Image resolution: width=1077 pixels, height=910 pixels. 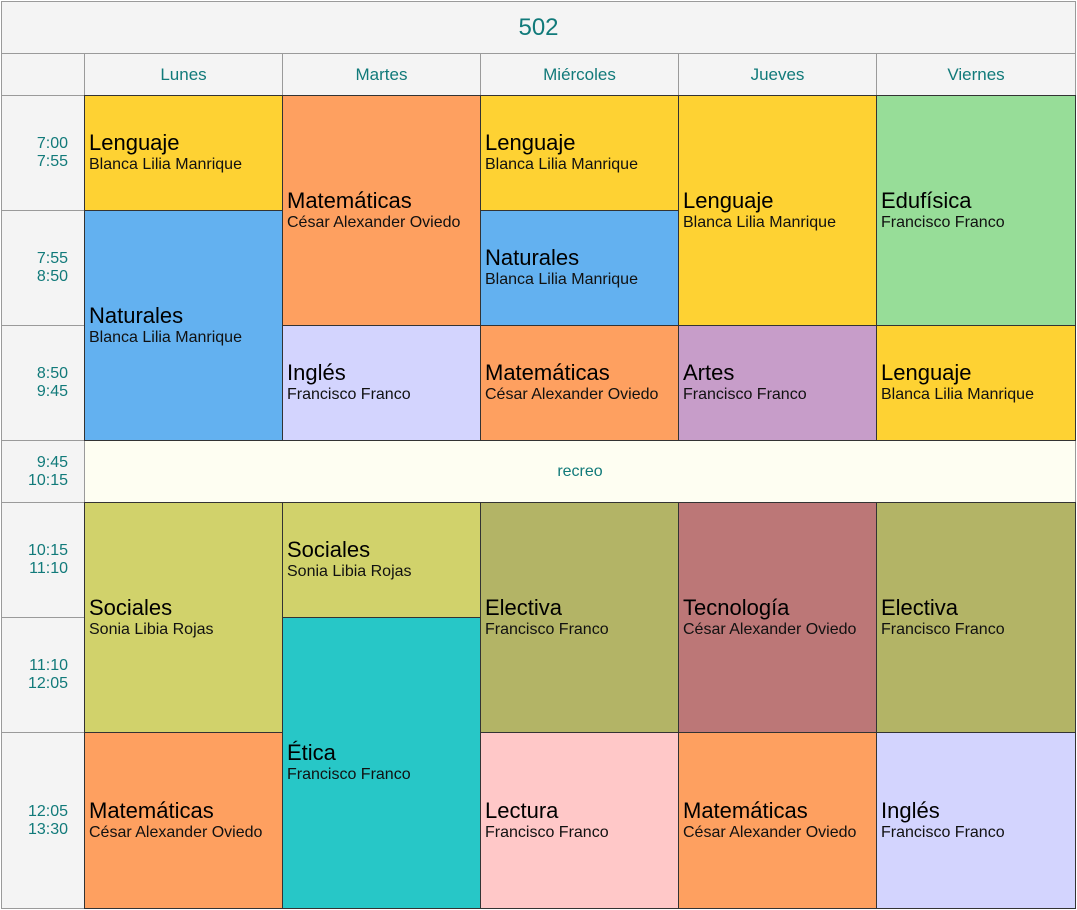 I want to click on subject-name: Lectura, so click(x=522, y=810).